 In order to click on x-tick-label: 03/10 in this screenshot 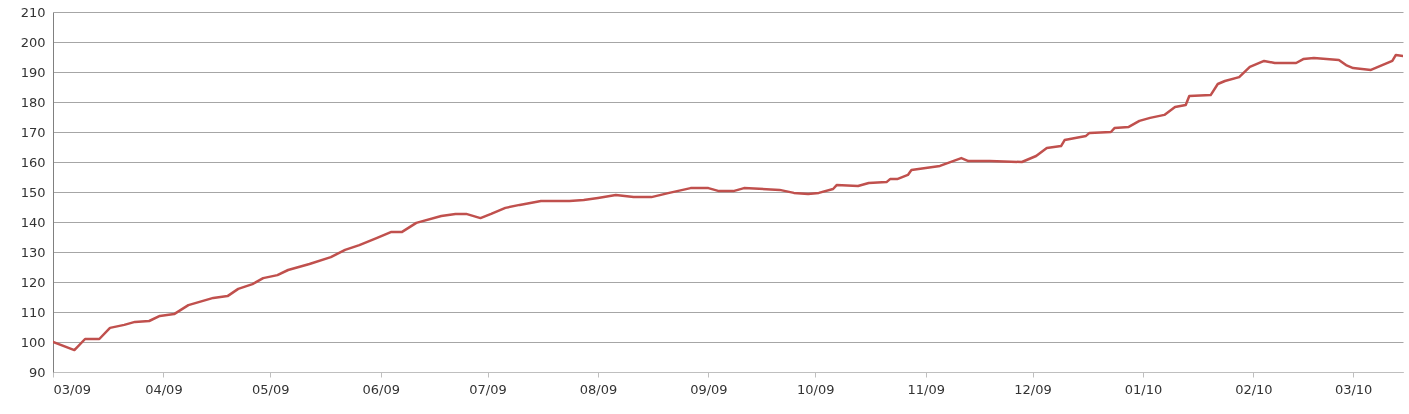, I will do `click(1353, 389)`.